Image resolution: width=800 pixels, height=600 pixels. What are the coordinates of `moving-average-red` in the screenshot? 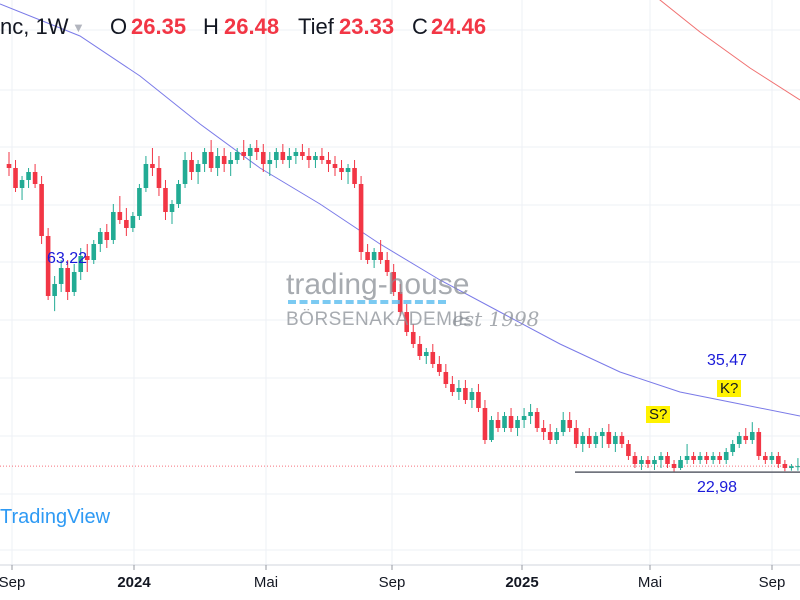 It's located at (729, 50).